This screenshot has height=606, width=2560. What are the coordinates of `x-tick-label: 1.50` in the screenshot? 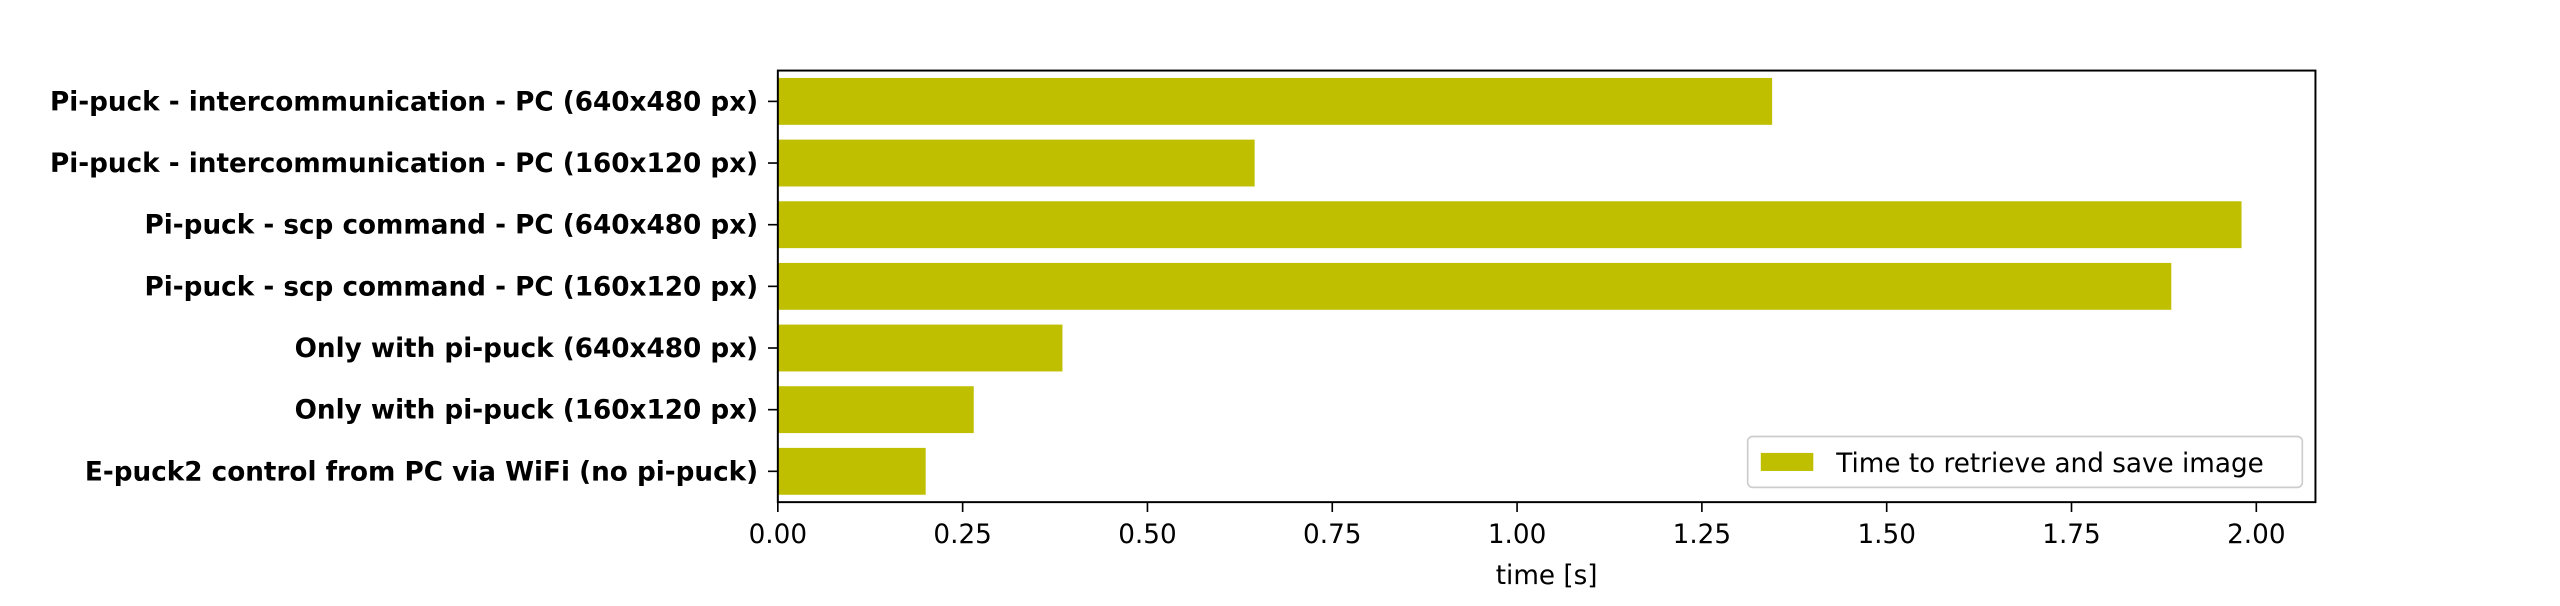 It's located at (1886, 535).